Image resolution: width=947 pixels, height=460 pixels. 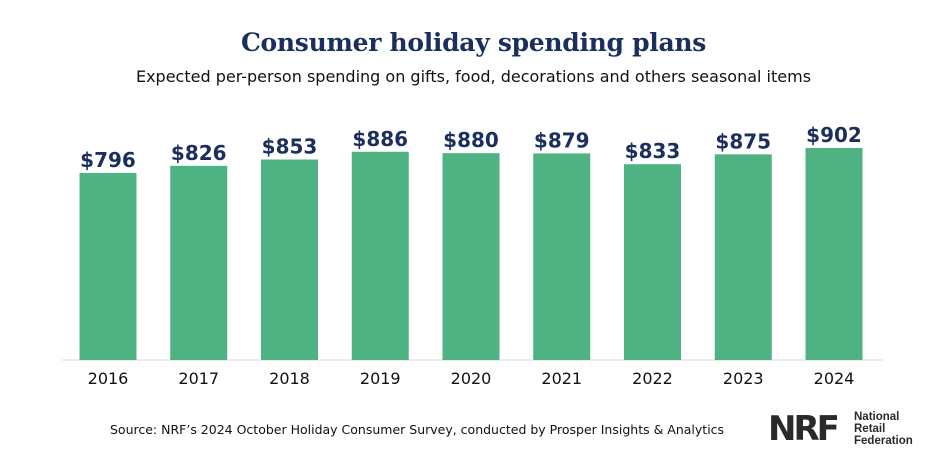 I want to click on bar-2021, so click(x=562, y=256).